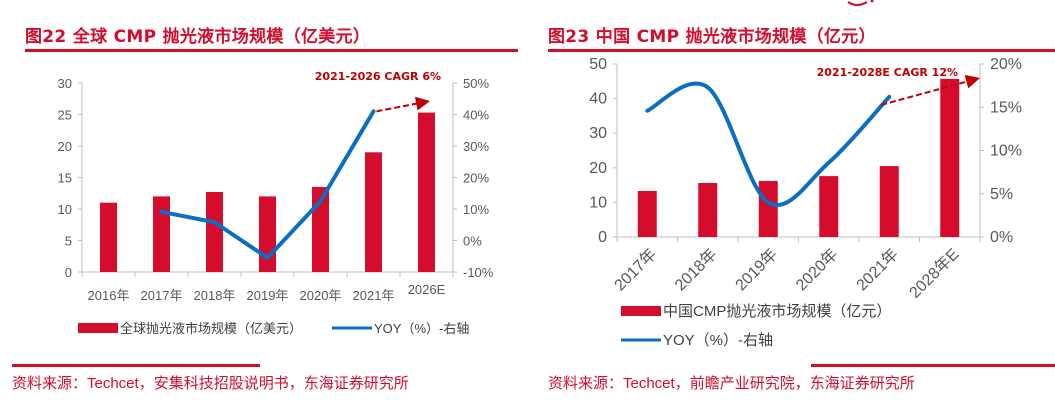  Describe the element at coordinates (65, 178) in the screenshot. I see `left-tick-label: 15` at that location.